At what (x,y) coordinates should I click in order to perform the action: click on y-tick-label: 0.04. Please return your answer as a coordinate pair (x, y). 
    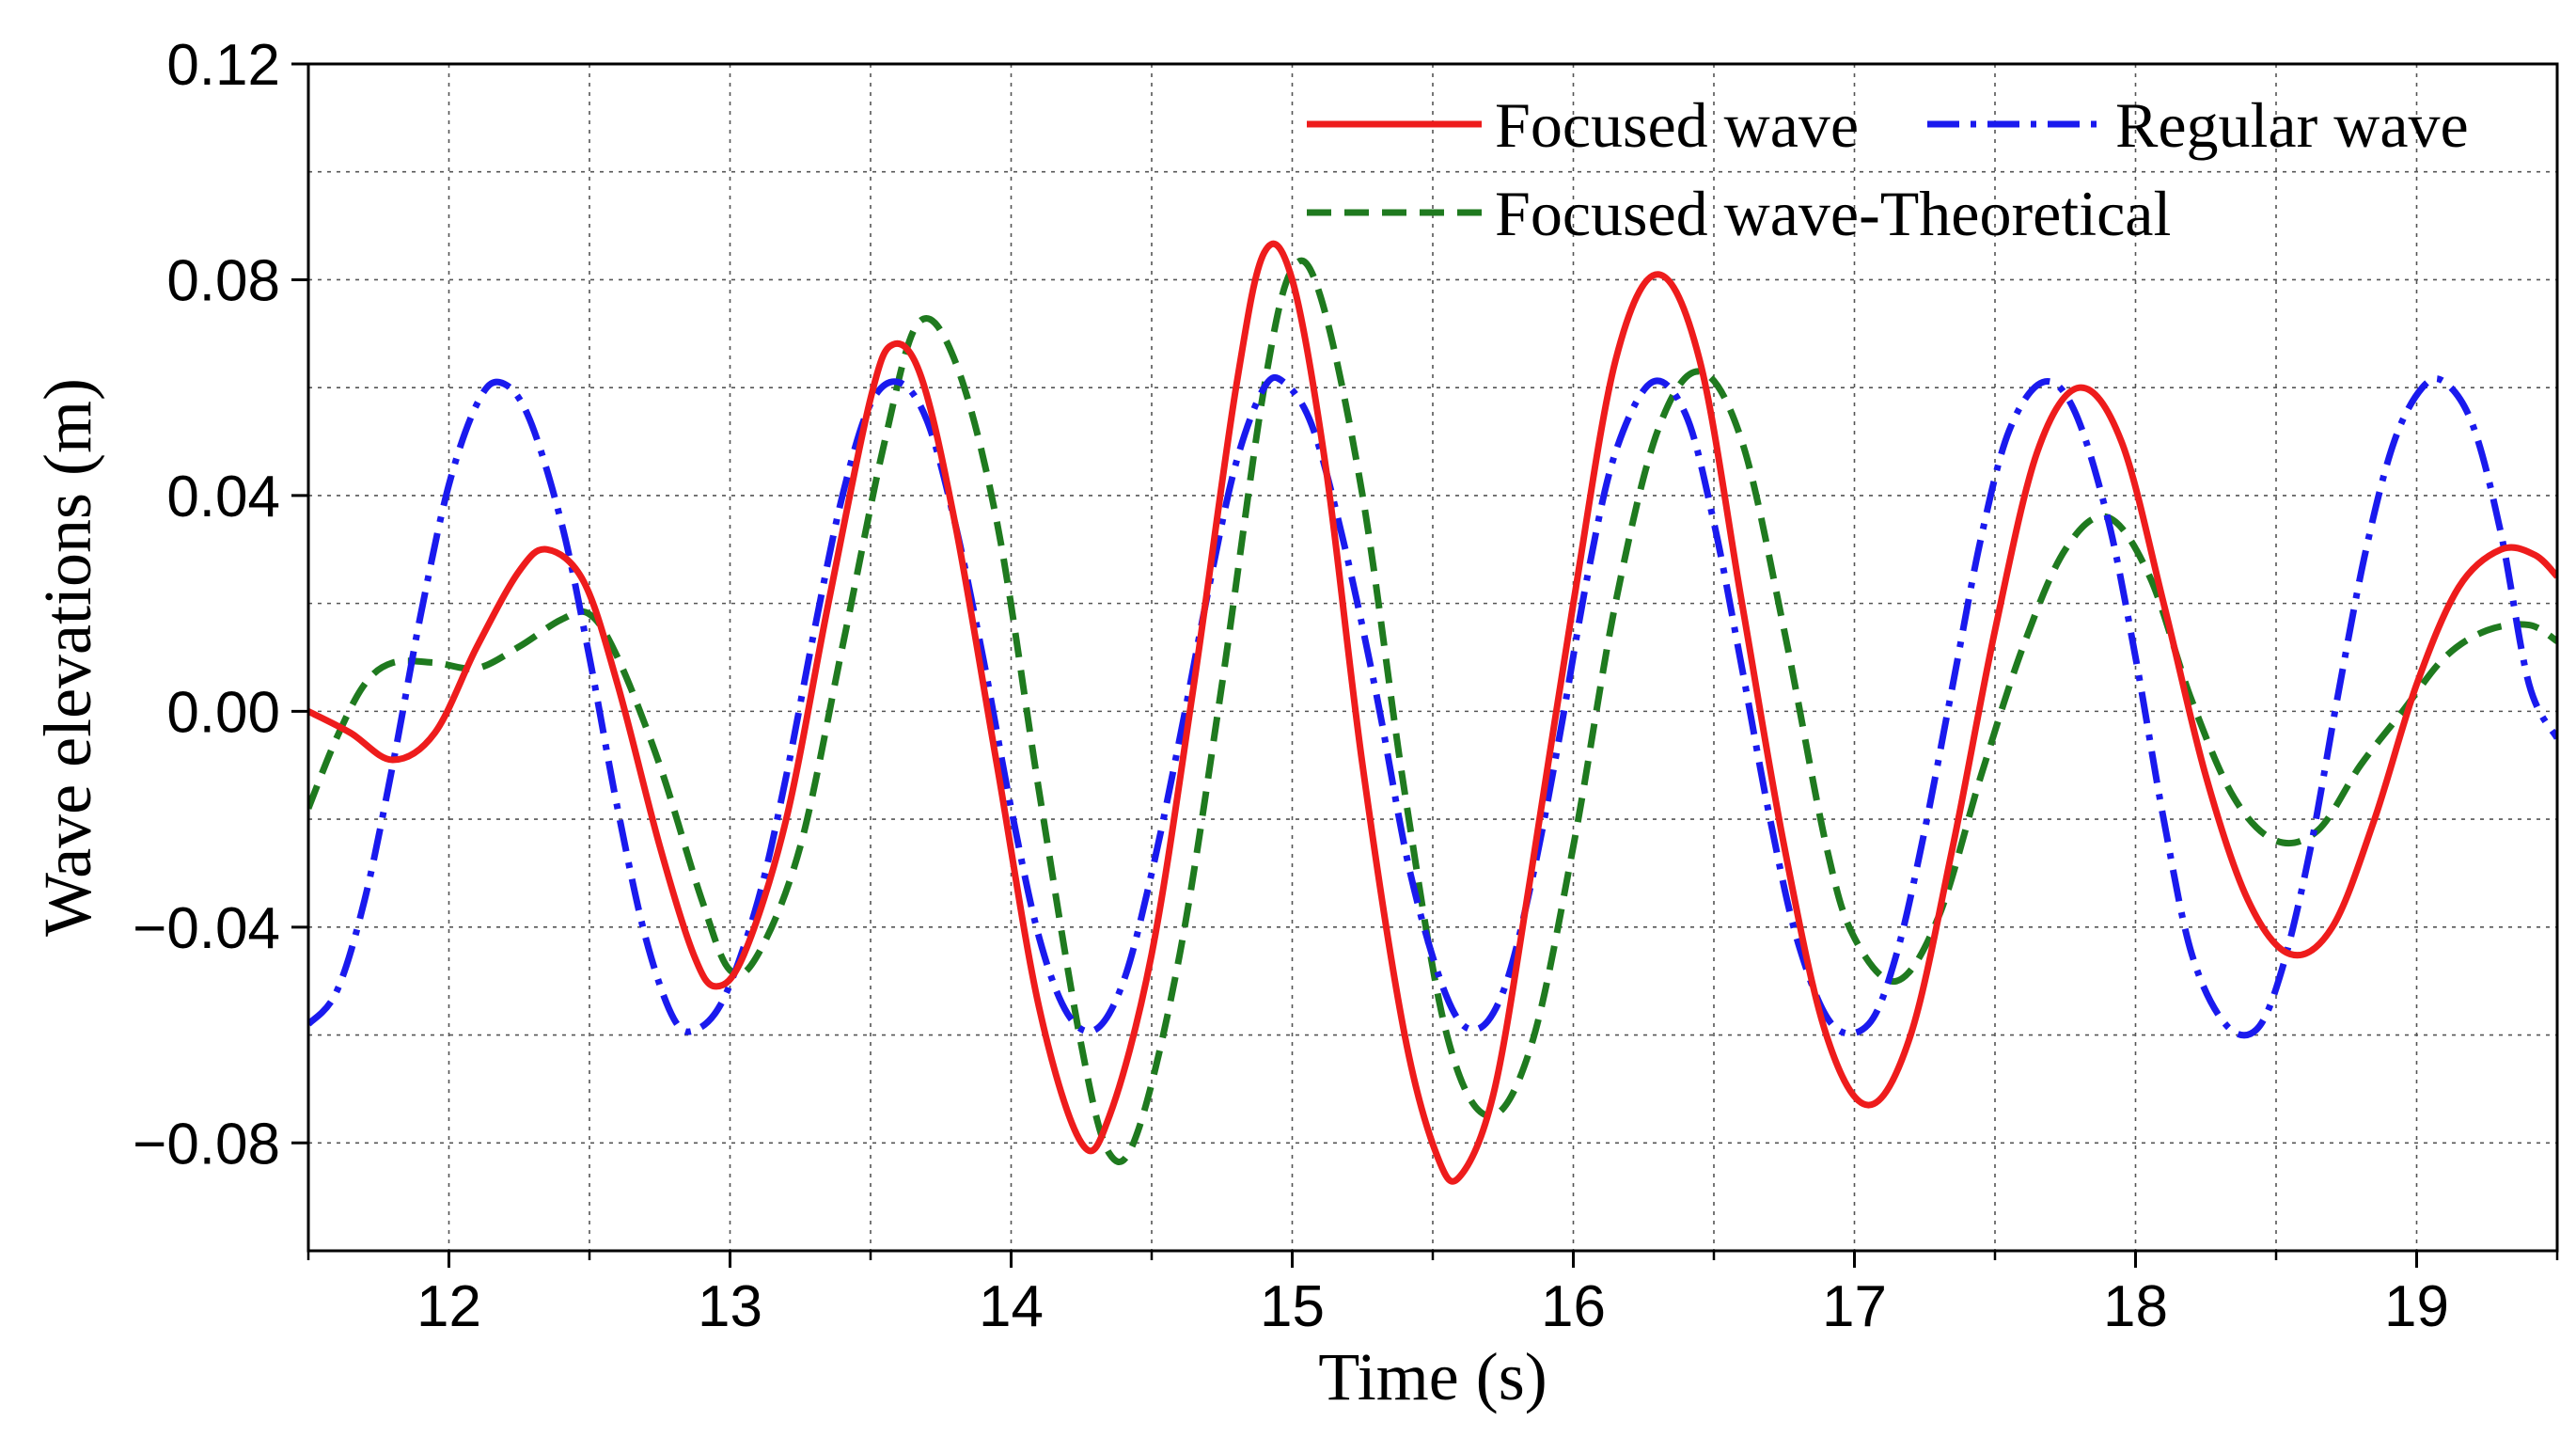
    Looking at the image, I should click on (223, 497).